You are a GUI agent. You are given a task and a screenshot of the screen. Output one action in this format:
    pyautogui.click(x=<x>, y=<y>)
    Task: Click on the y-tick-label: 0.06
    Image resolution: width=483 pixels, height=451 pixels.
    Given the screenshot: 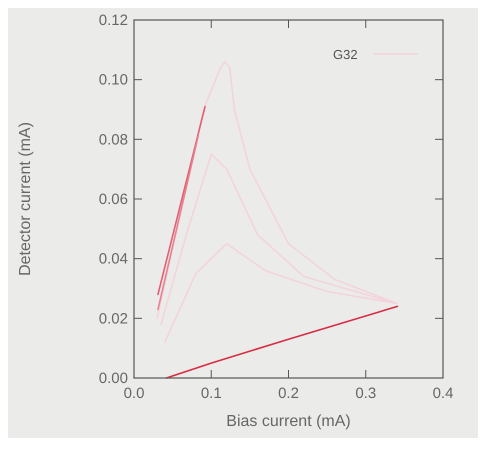 What is the action you would take?
    pyautogui.click(x=113, y=199)
    